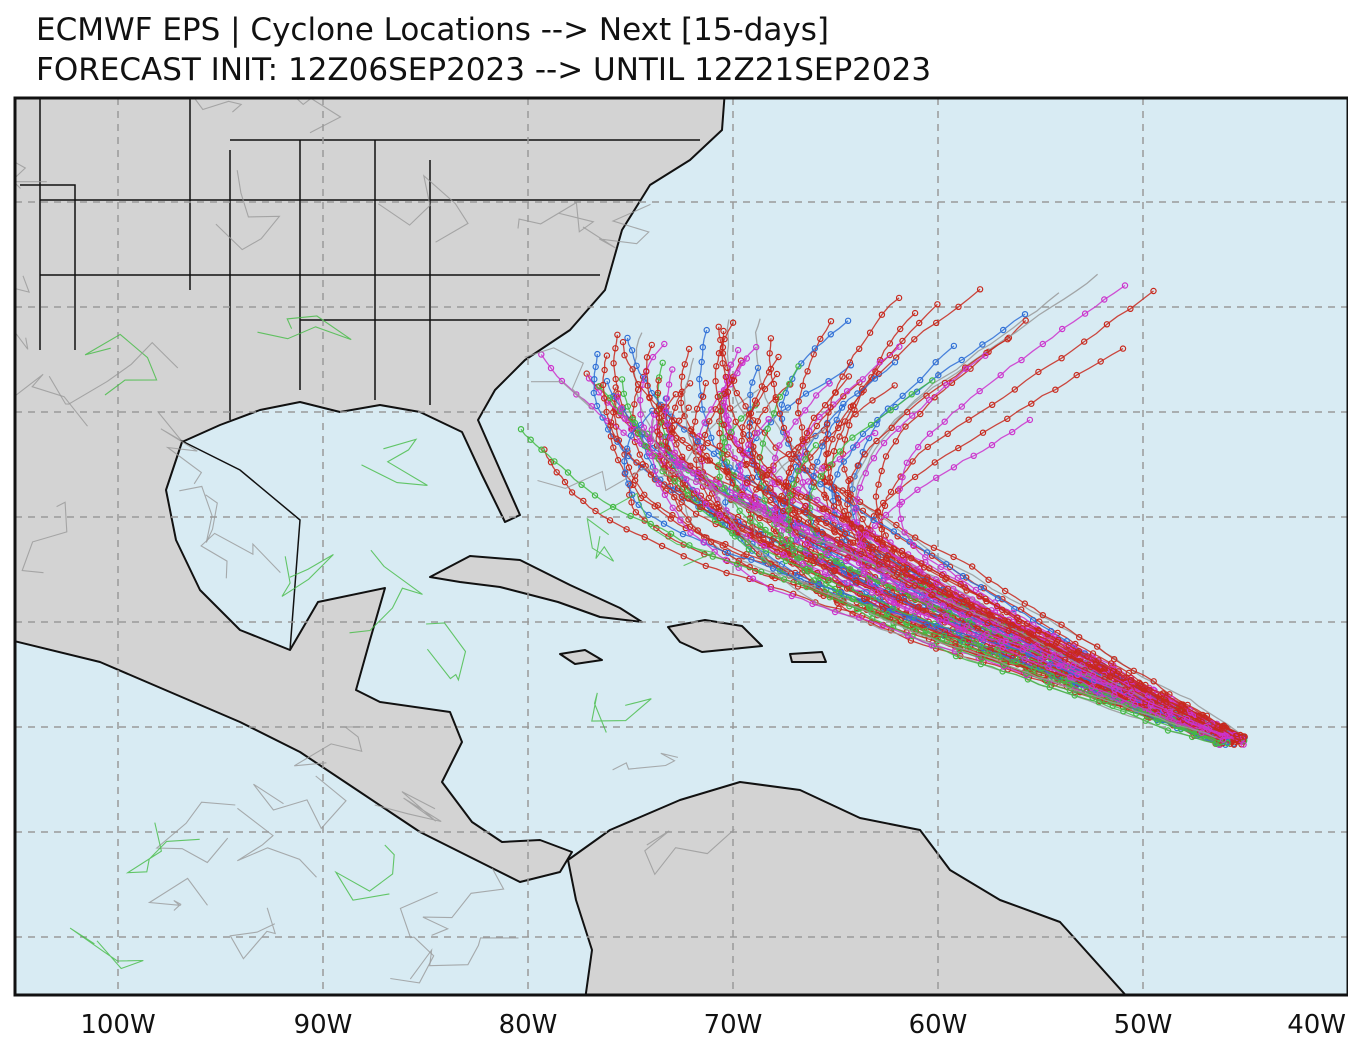 The width and height of the screenshot is (1348, 1042). Describe the element at coordinates (323, 1025) in the screenshot. I see `lon-label: 90W` at that location.